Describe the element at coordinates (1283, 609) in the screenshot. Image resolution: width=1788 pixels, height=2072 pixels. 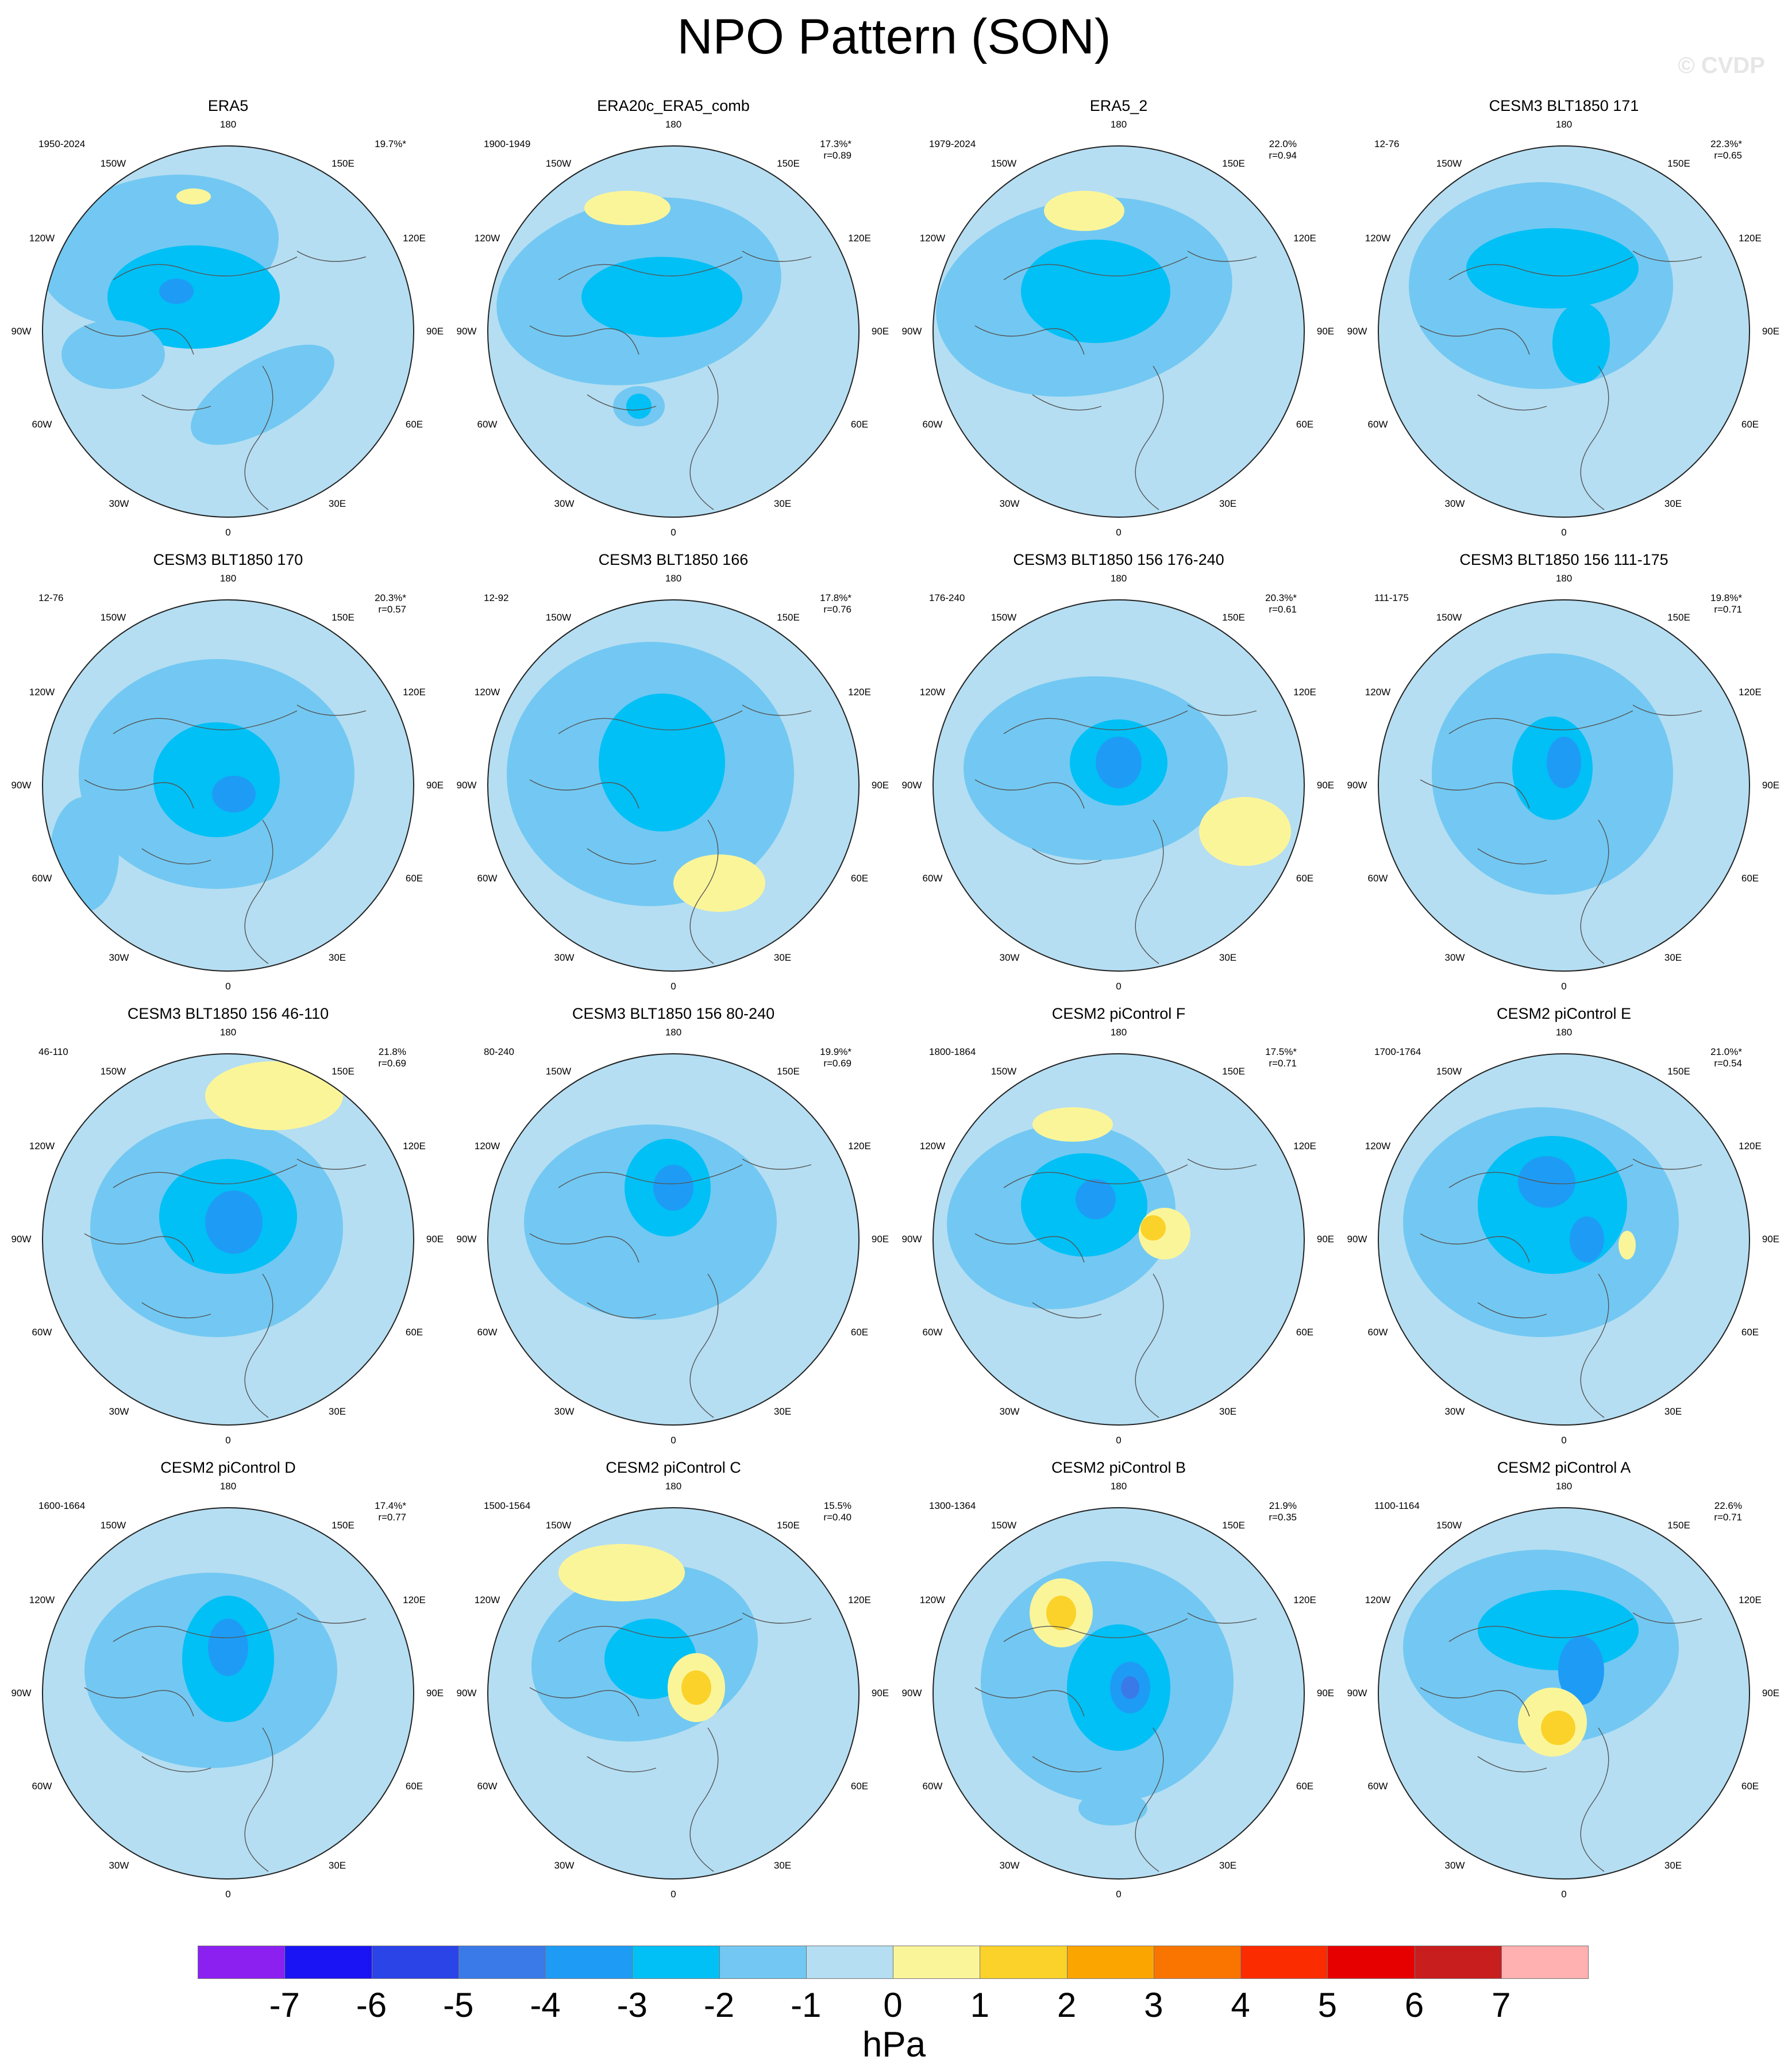
I see `pattern-correlation: r=0.61` at that location.